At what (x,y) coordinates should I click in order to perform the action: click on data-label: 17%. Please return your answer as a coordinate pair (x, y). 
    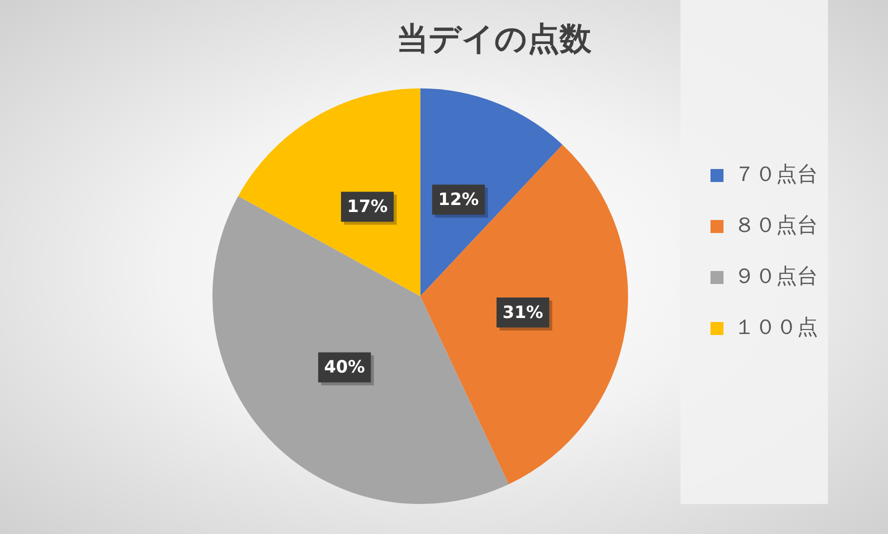
    Looking at the image, I should click on (367, 207).